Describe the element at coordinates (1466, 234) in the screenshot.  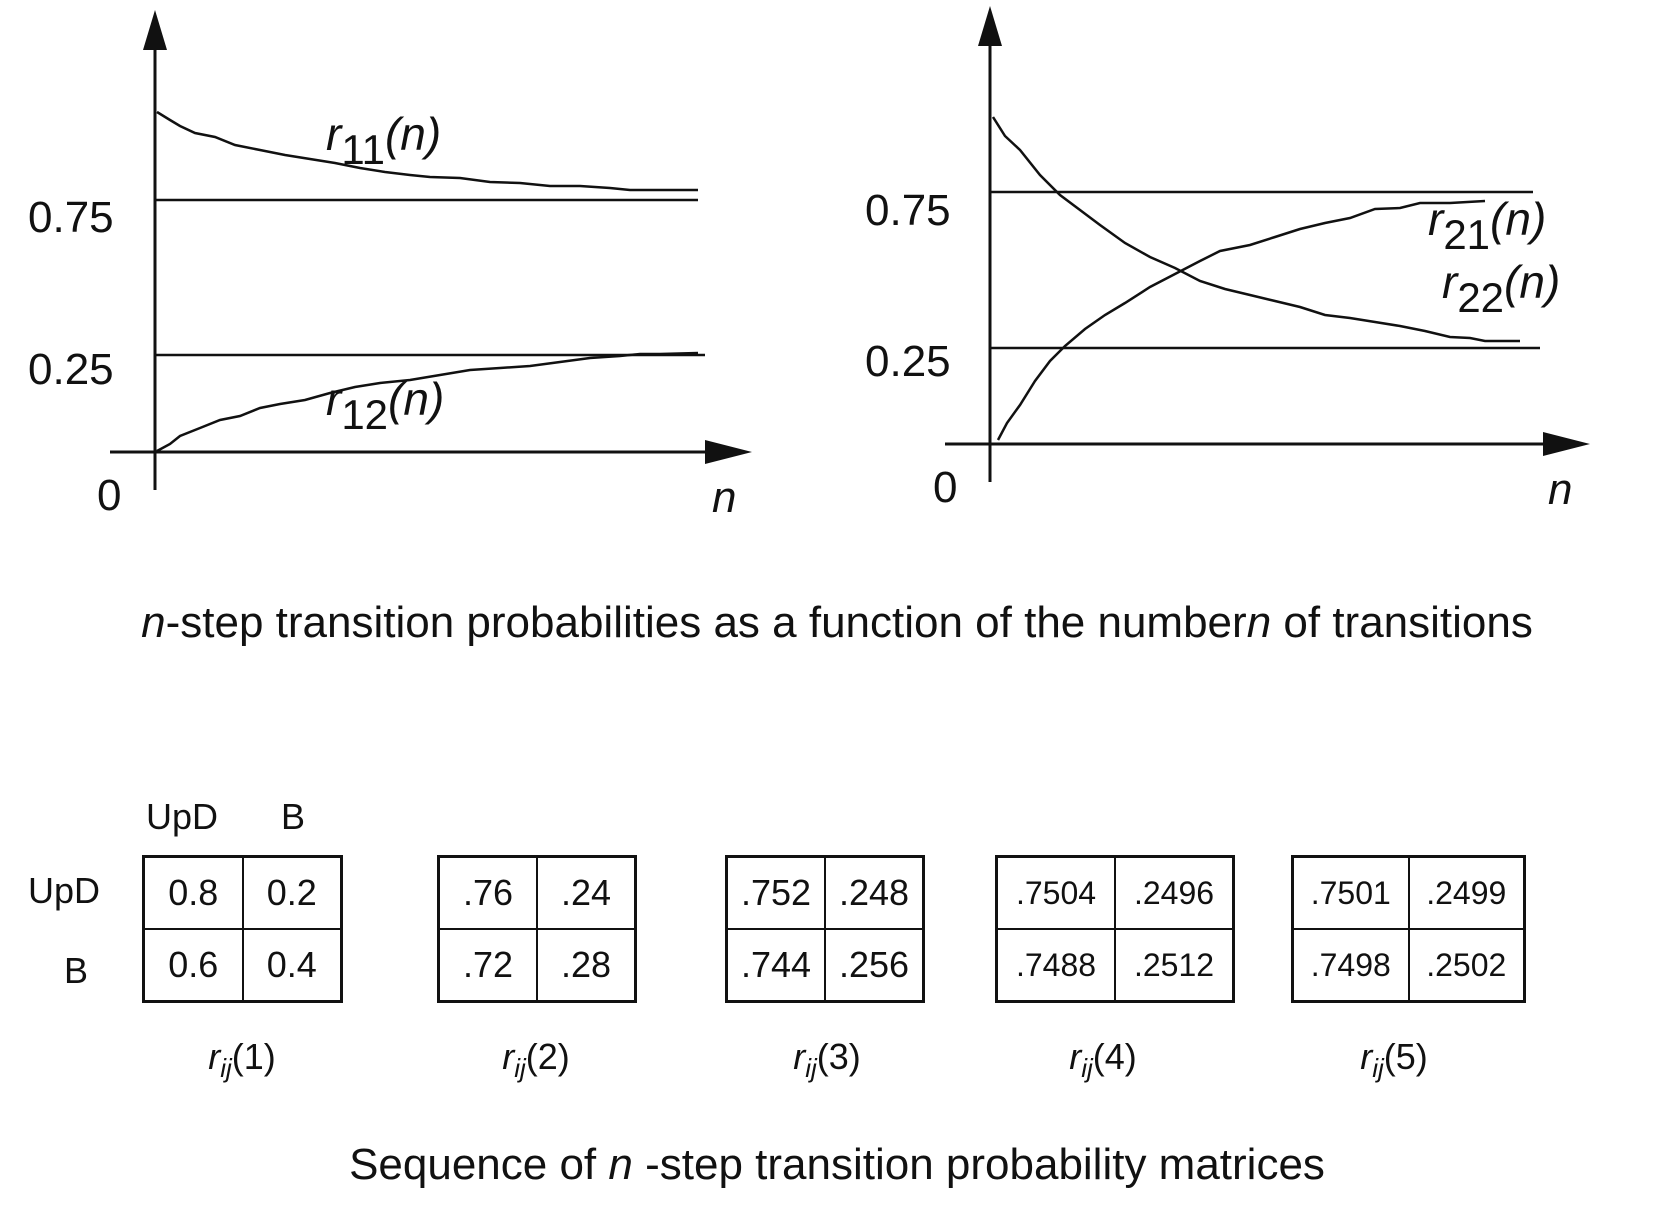
I see `r21-sub: 21` at that location.